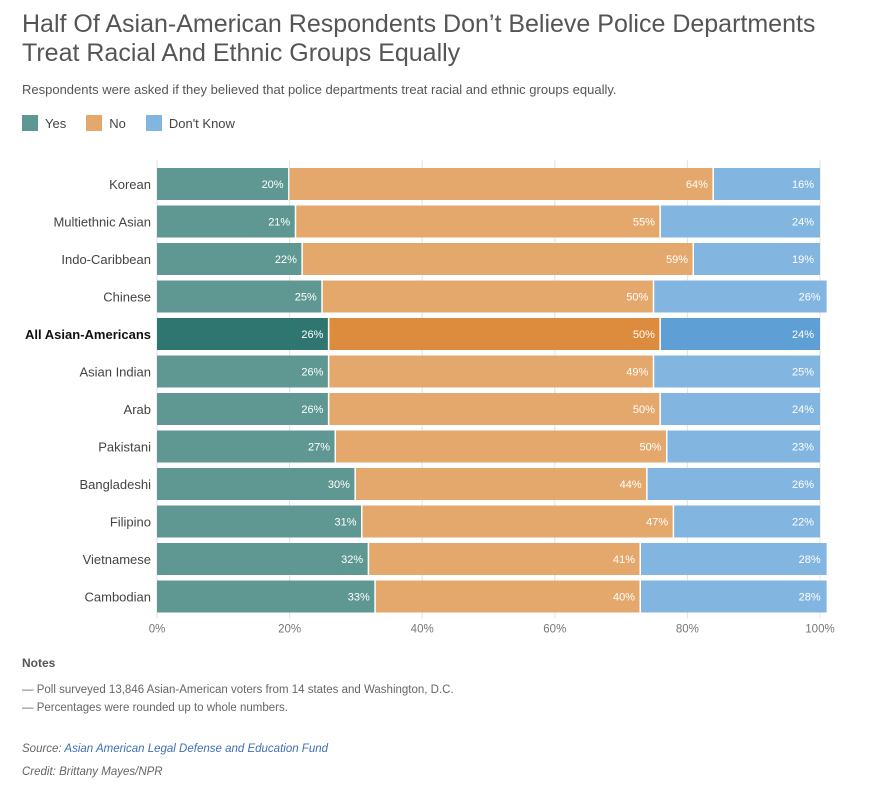  What do you see at coordinates (130, 522) in the screenshot?
I see `category-label: Filipino` at bounding box center [130, 522].